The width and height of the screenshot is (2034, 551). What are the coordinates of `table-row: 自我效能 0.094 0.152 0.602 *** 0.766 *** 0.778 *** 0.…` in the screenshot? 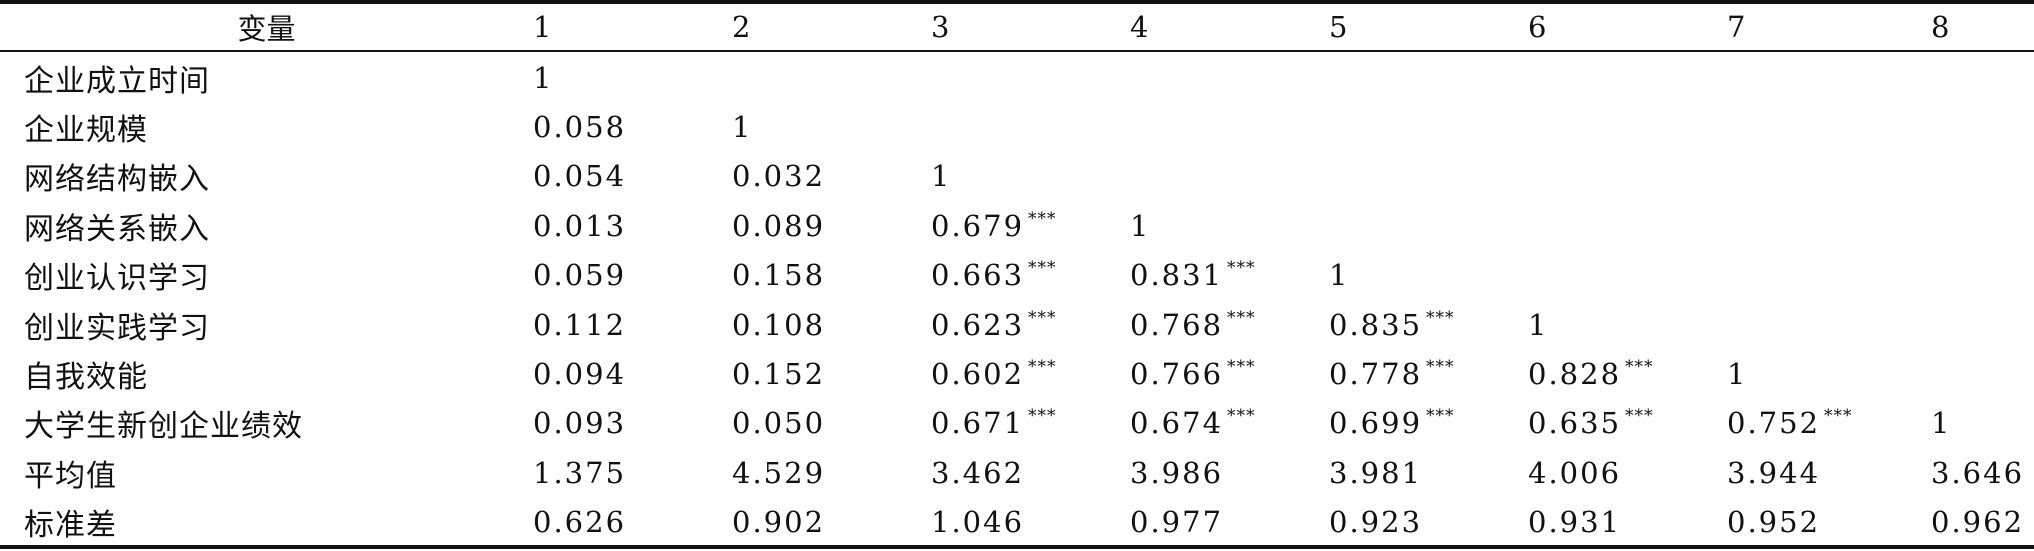 It's located at (1017, 373).